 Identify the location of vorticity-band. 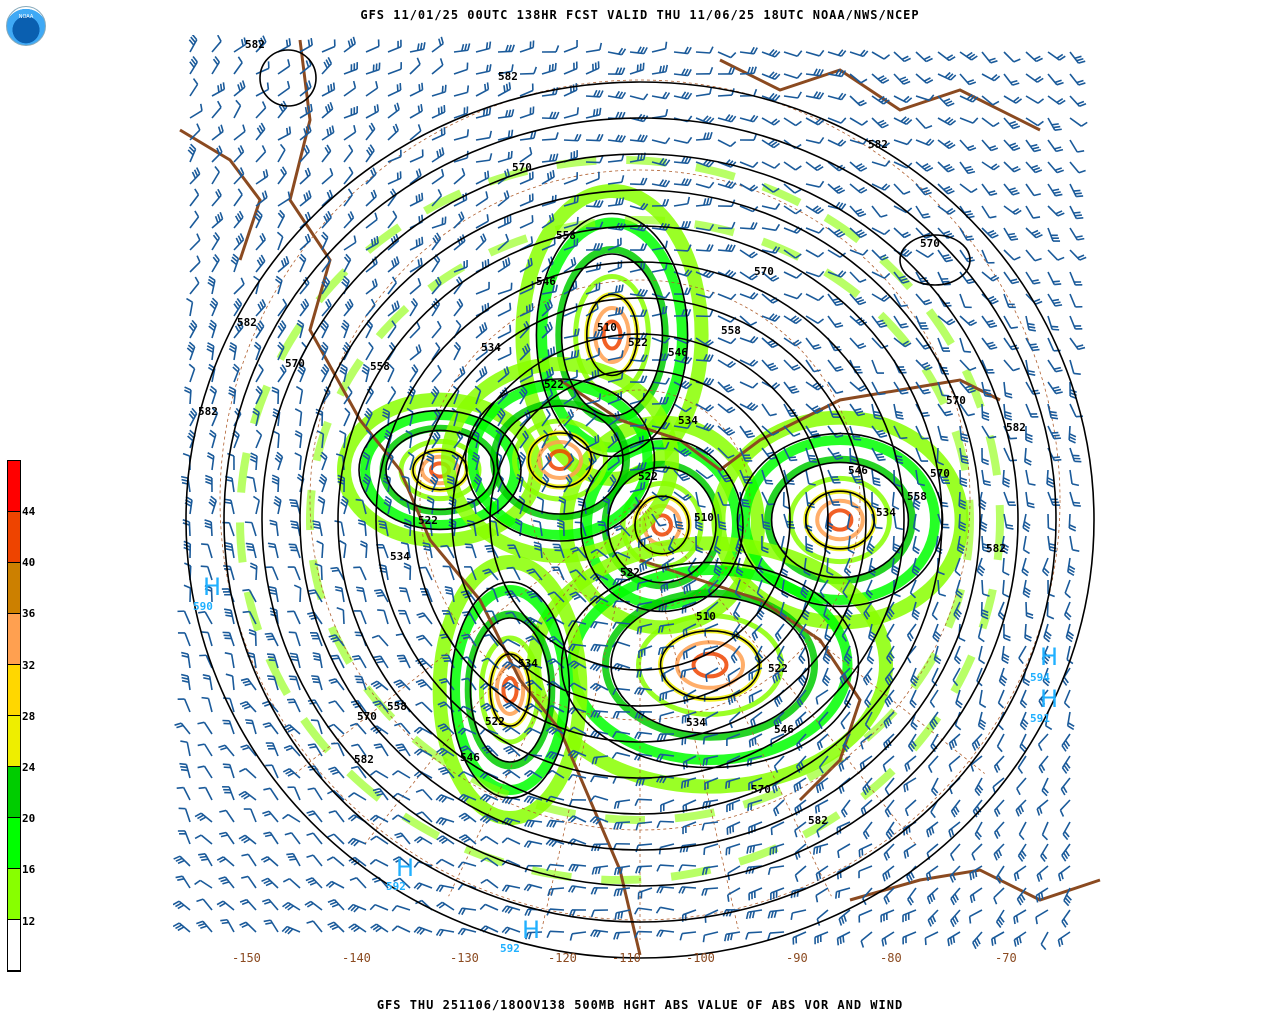
(662, 525).